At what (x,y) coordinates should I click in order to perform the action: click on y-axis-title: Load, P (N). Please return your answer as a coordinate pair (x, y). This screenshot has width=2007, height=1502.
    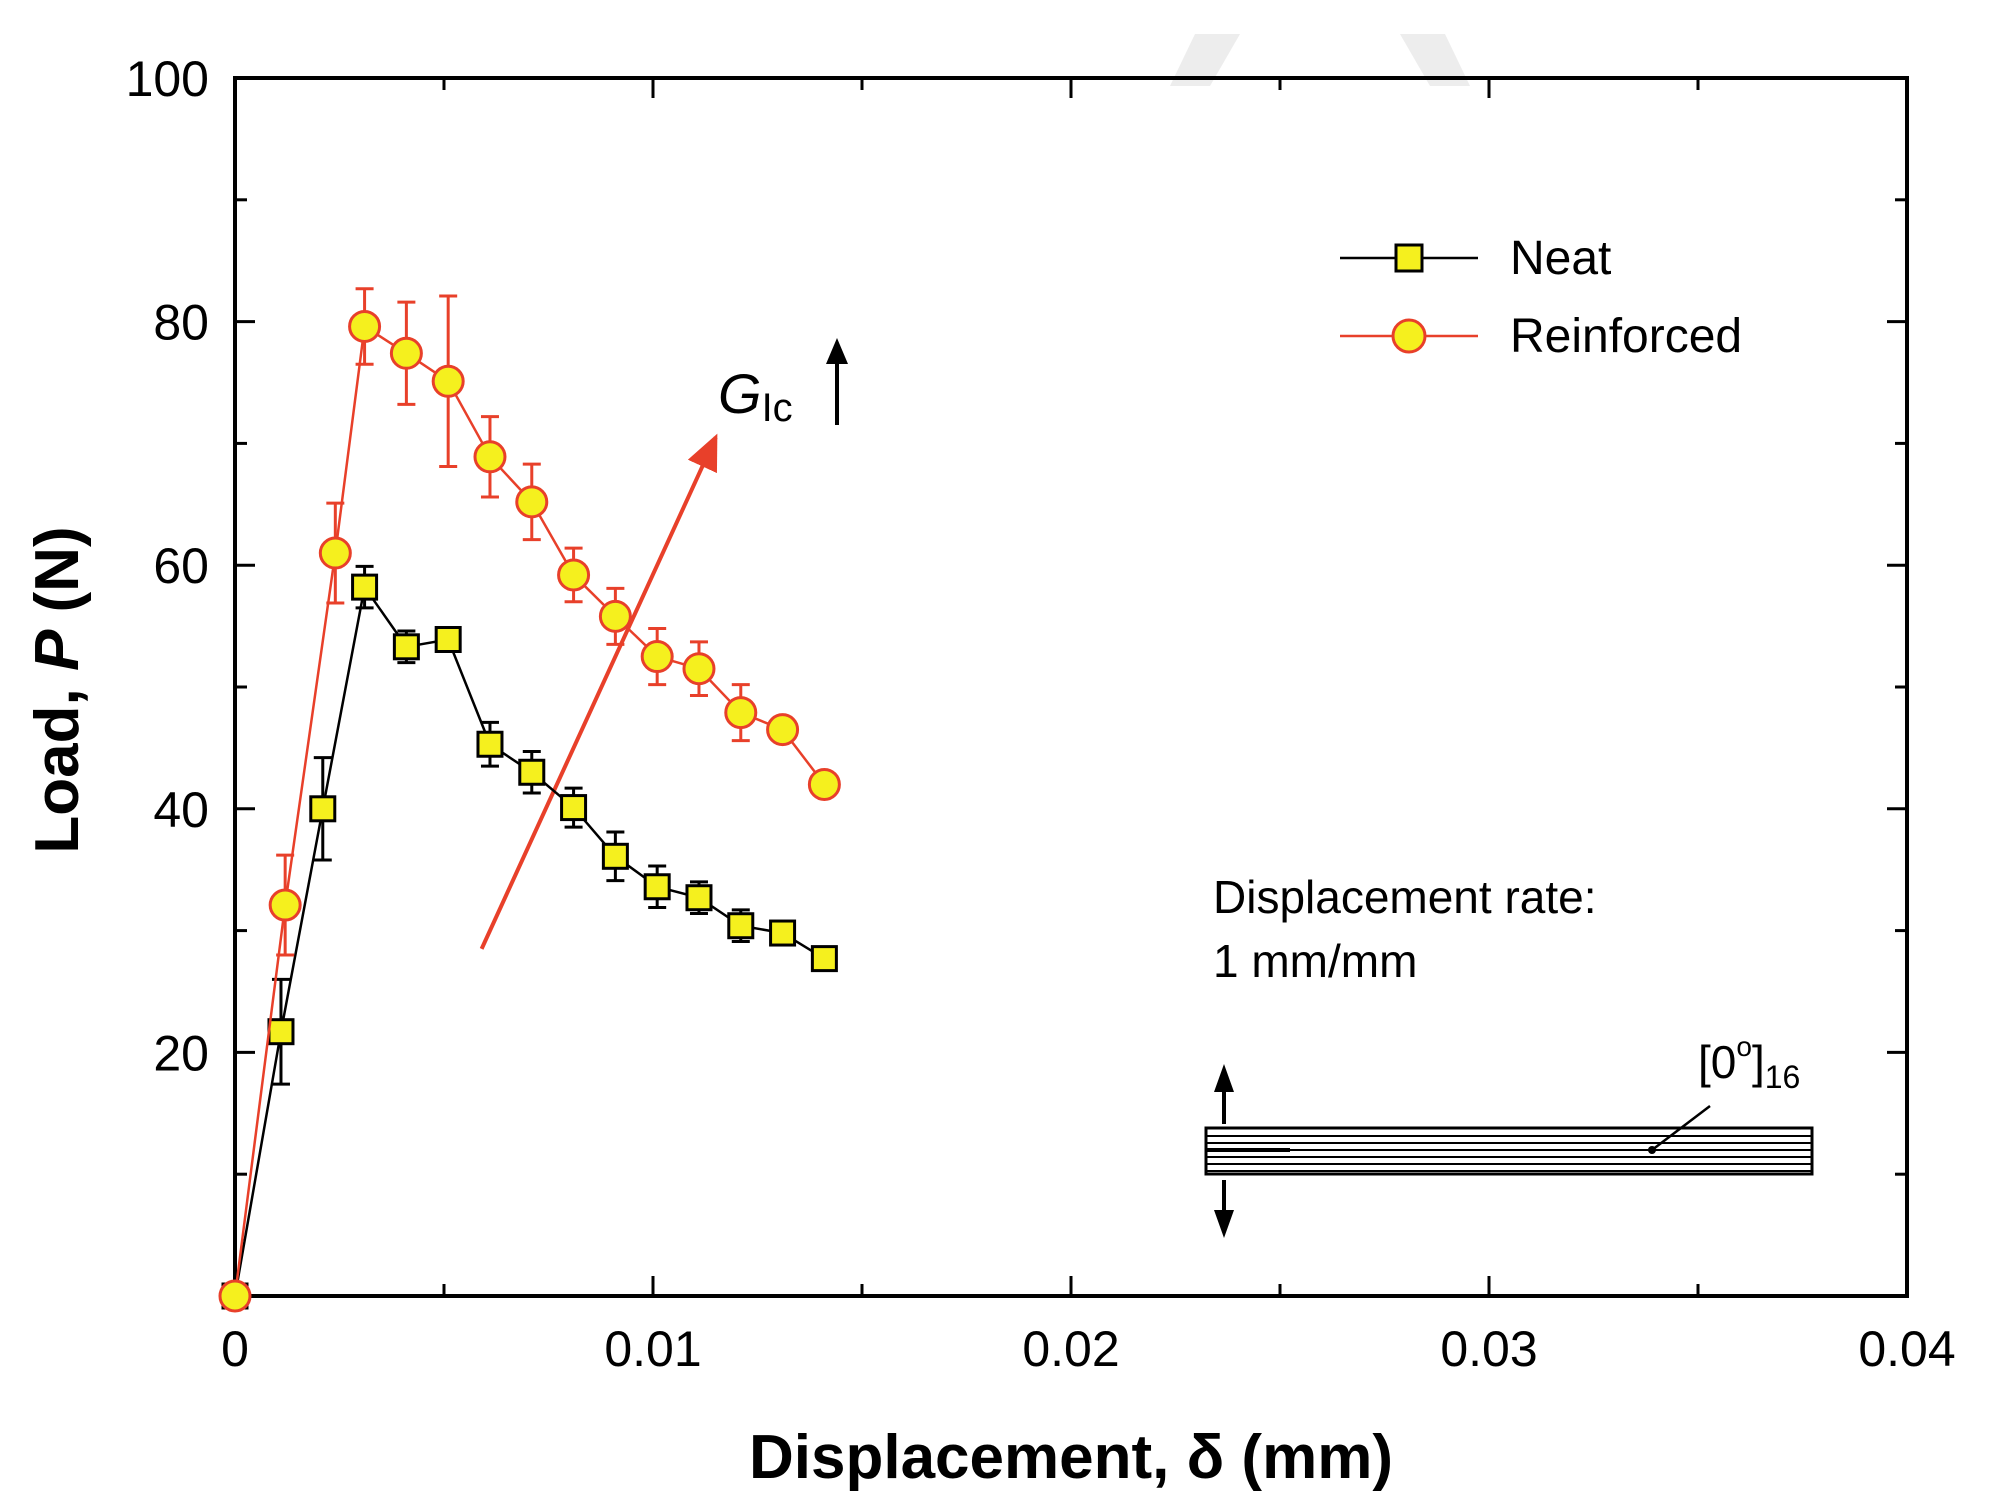
    Looking at the image, I should click on (57, 689).